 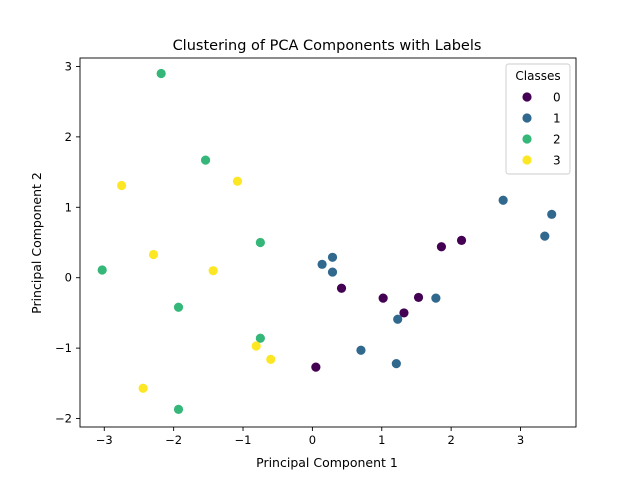 What do you see at coordinates (327, 46) in the screenshot?
I see `chart-title: Clustering of PCA Components with Labels` at bounding box center [327, 46].